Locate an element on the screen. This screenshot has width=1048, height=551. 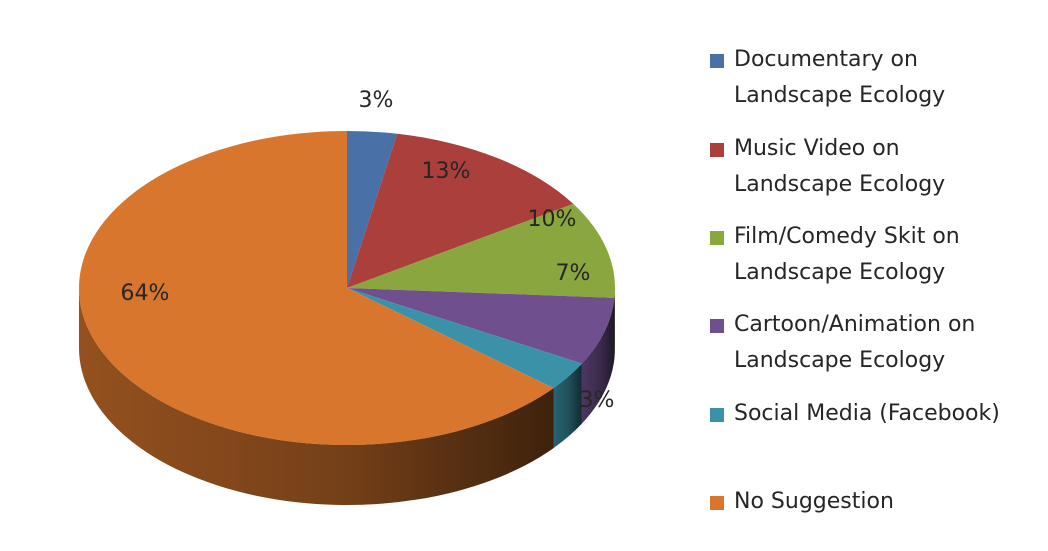
pie-data-label: 10% is located at coordinates (552, 219).